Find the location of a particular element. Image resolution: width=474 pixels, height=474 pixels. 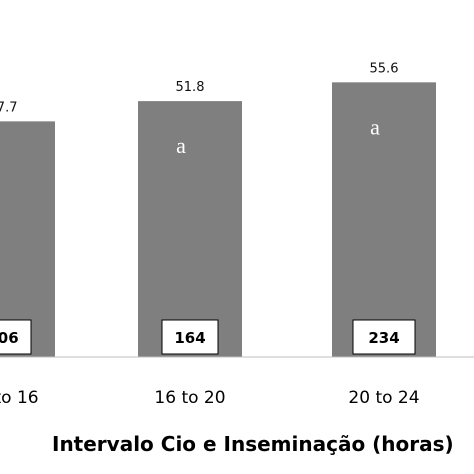

bar-value-label-3: 55.6 is located at coordinates (384, 68).